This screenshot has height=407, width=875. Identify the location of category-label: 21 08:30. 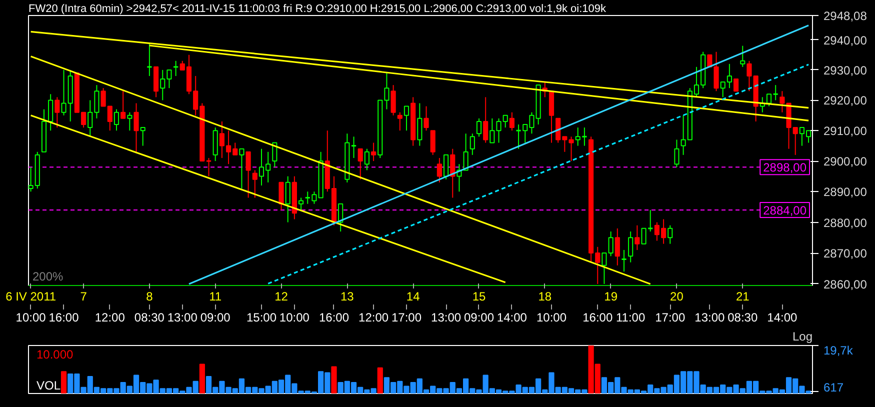
(743, 307).